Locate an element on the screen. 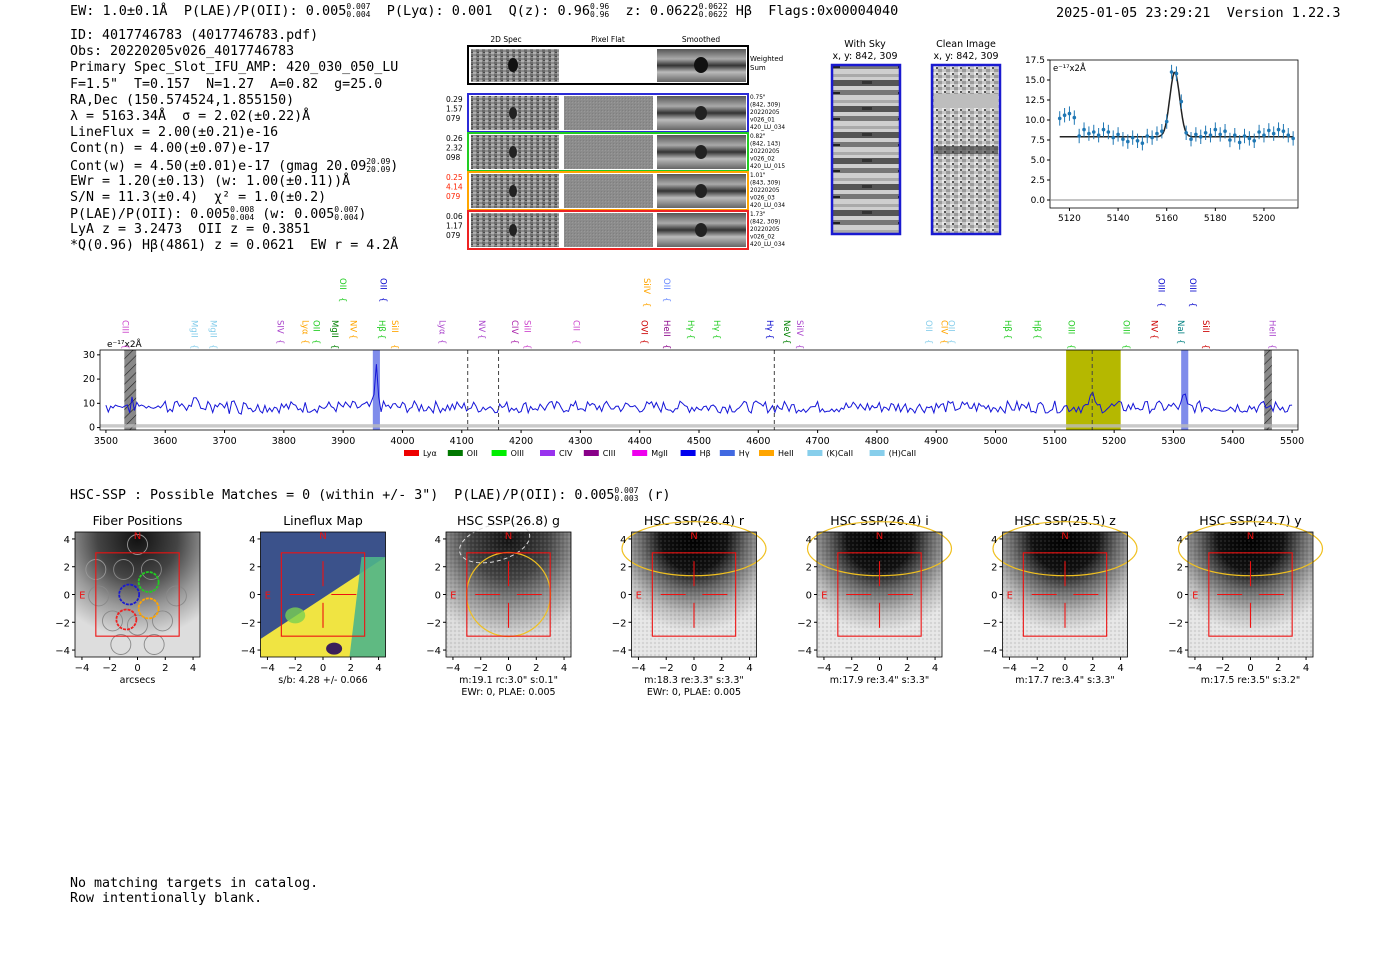 The image size is (1400, 953). info-plae-w: (w: 0.005 is located at coordinates (298, 215).